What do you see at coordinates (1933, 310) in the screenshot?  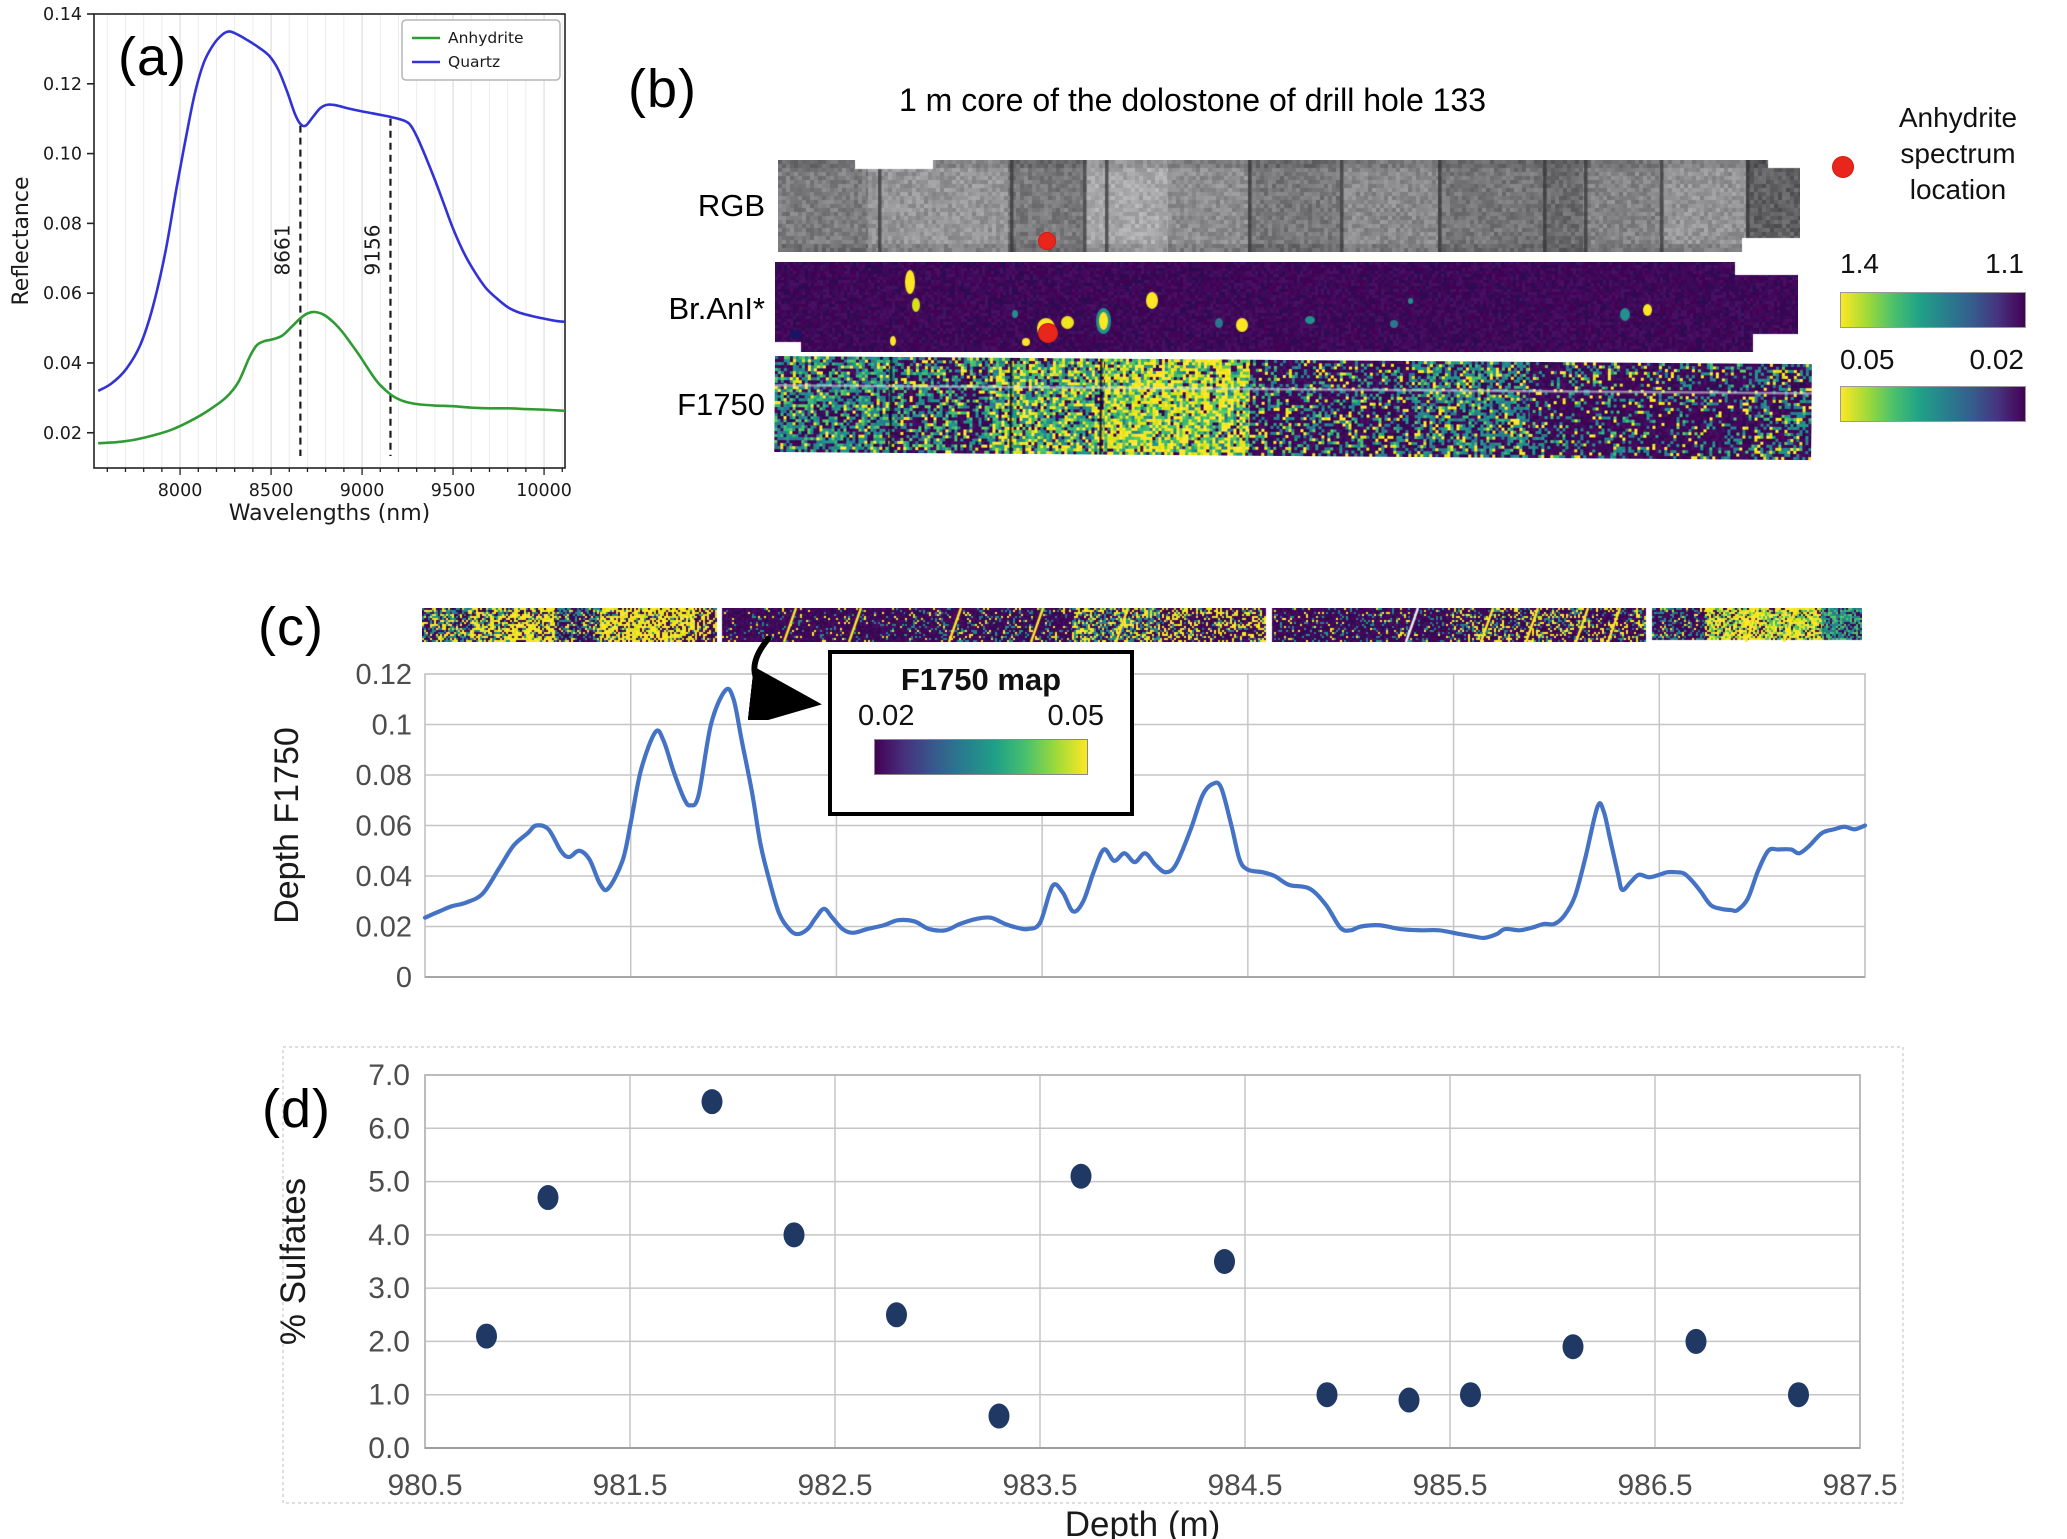 I see `colorbar-brani` at bounding box center [1933, 310].